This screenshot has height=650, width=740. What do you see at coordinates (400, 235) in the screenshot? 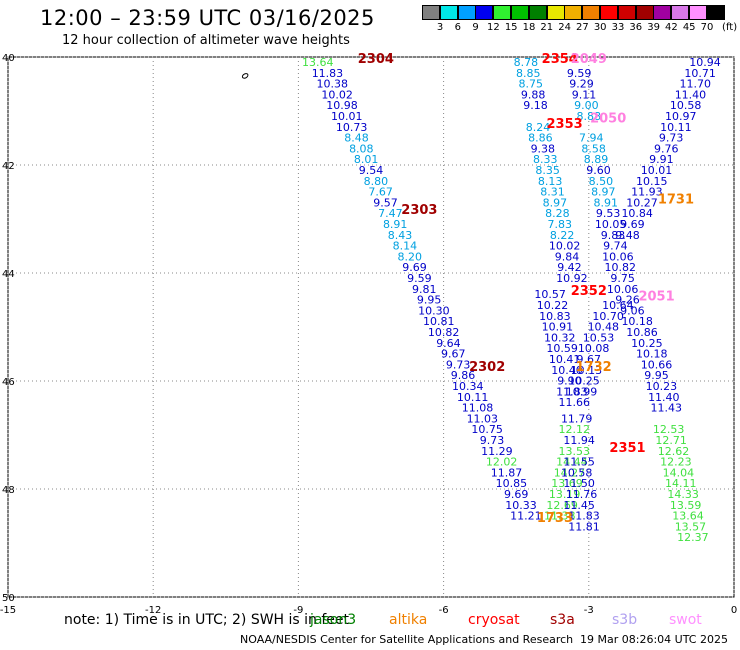
I see `wave-height-value: 8.43` at bounding box center [400, 235].